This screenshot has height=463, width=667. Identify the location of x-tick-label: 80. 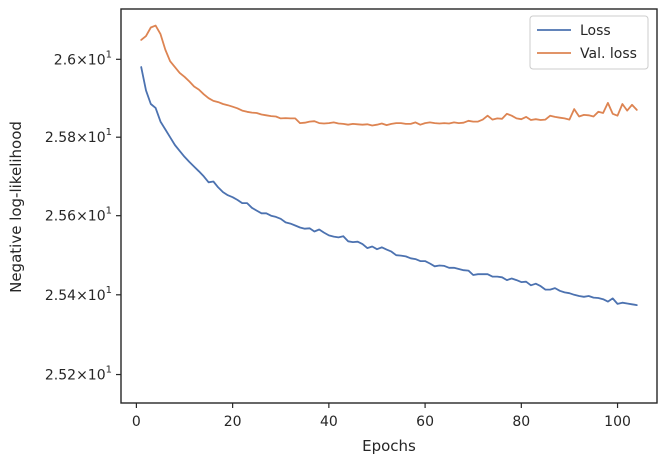
(521, 422).